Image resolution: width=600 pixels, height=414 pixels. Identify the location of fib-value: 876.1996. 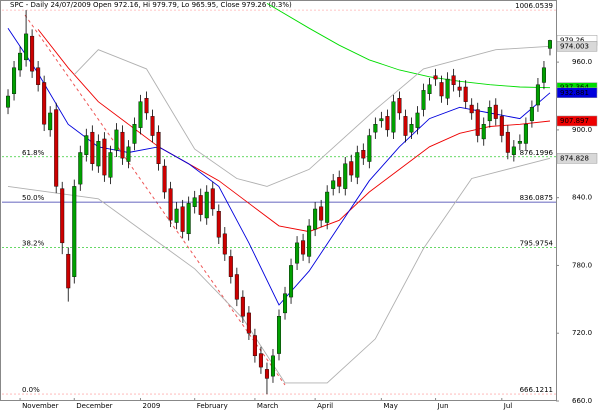
(537, 153).